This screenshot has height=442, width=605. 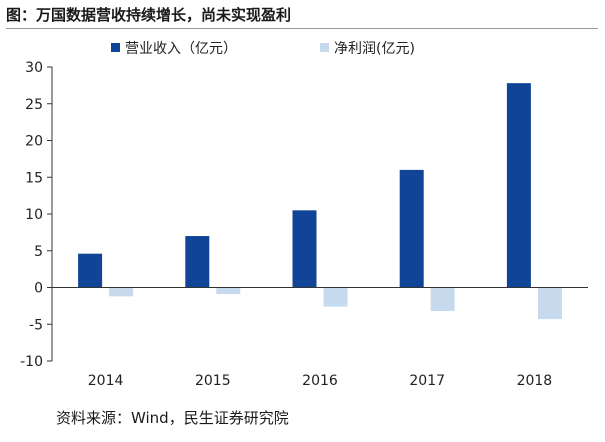 I want to click on title-divider, so click(x=302, y=28).